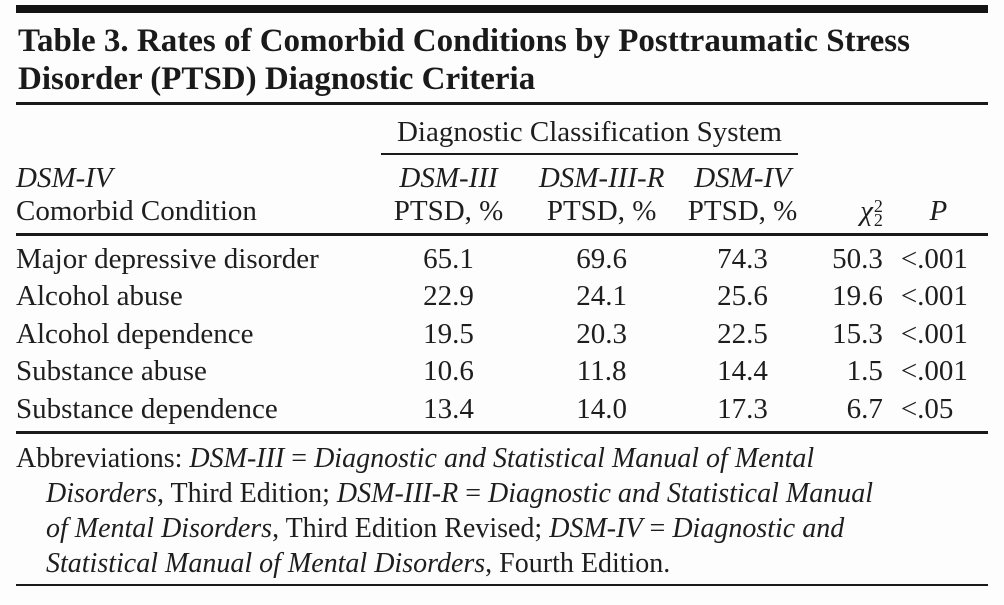  Describe the element at coordinates (596, 528) in the screenshot. I see `footnote-italic-segment: DSM-IV` at that location.